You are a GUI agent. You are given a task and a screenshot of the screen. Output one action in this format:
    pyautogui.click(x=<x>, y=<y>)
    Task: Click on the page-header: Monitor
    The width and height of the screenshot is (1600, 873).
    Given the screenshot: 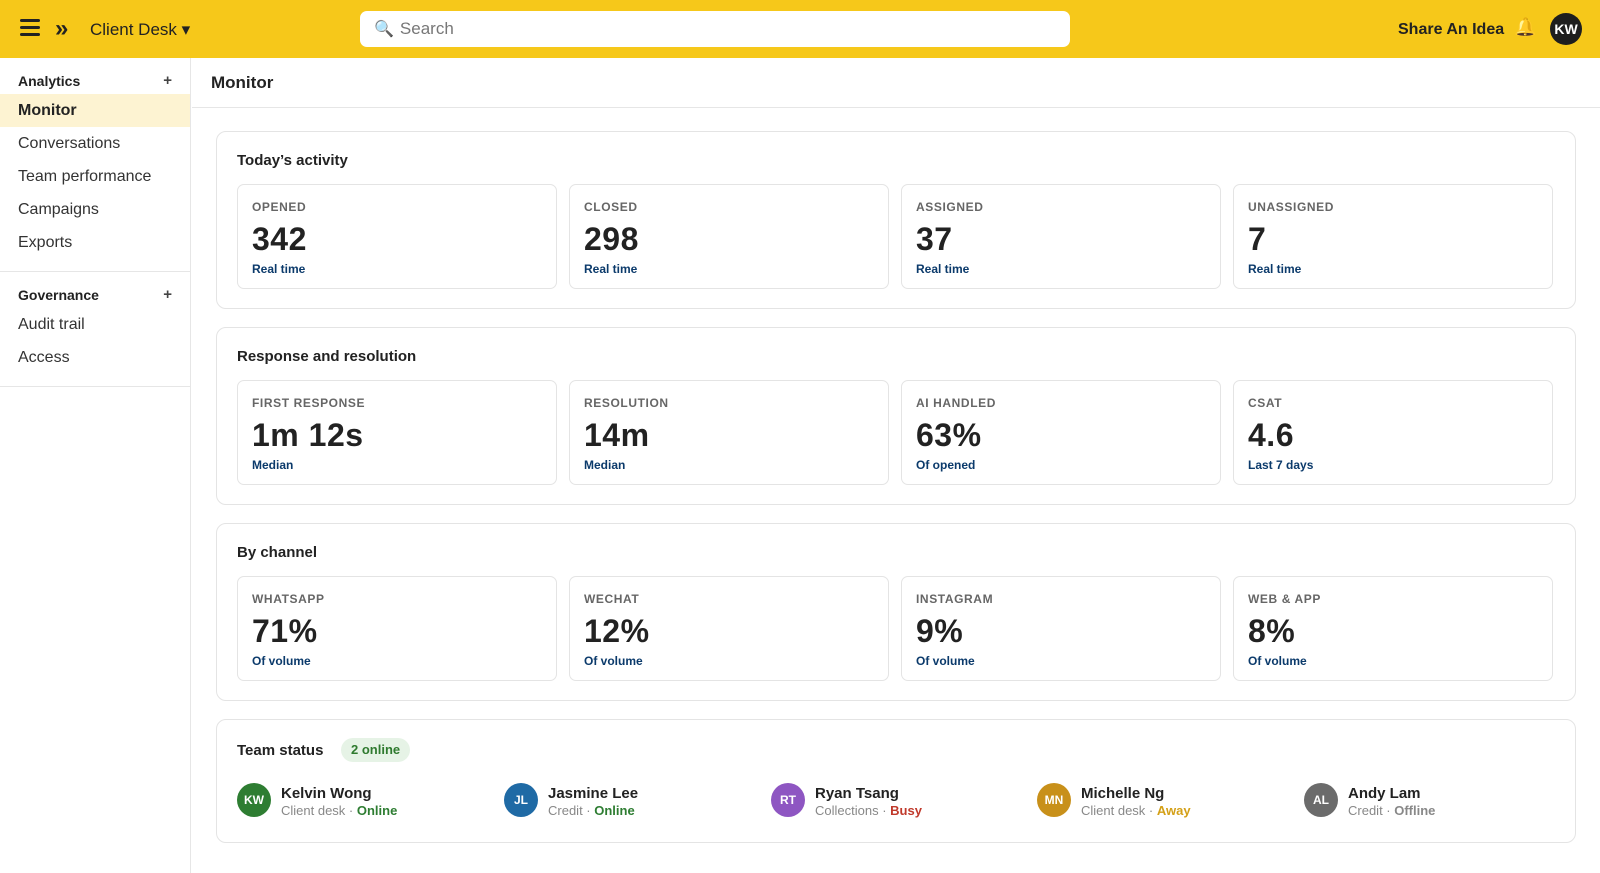 What is the action you would take?
    pyautogui.click(x=896, y=83)
    